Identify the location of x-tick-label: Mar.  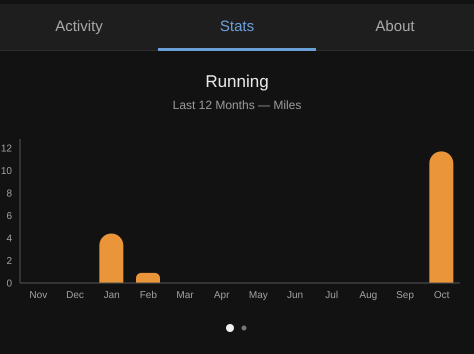
(185, 296).